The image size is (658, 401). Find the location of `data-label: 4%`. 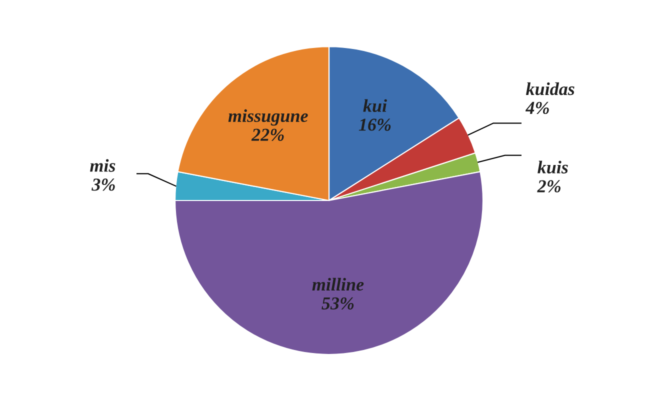

data-label: 4% is located at coordinates (537, 108).